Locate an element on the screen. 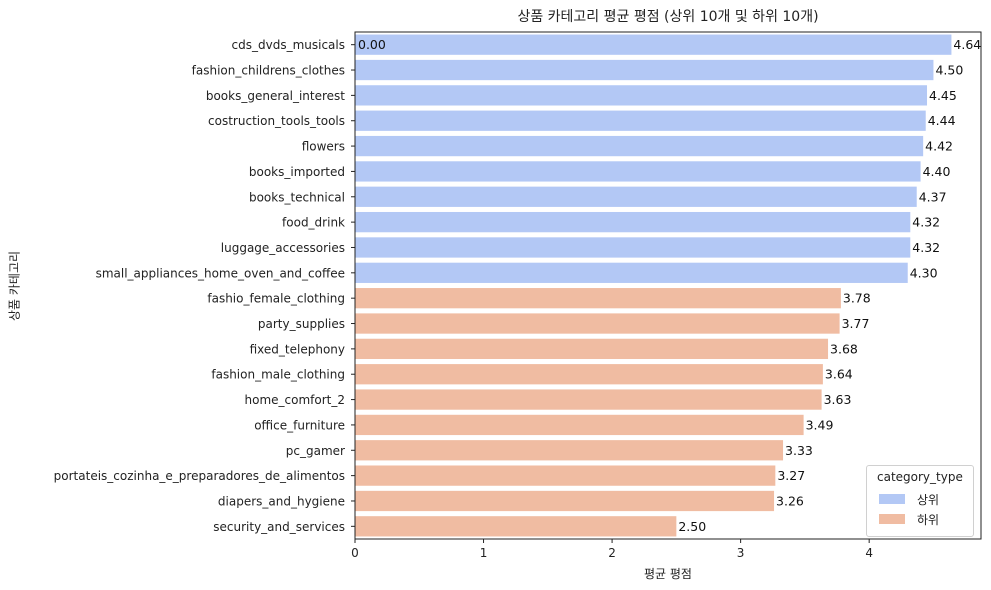 The height and width of the screenshot is (590, 991). bar-value-label: 4.50 is located at coordinates (949, 70).